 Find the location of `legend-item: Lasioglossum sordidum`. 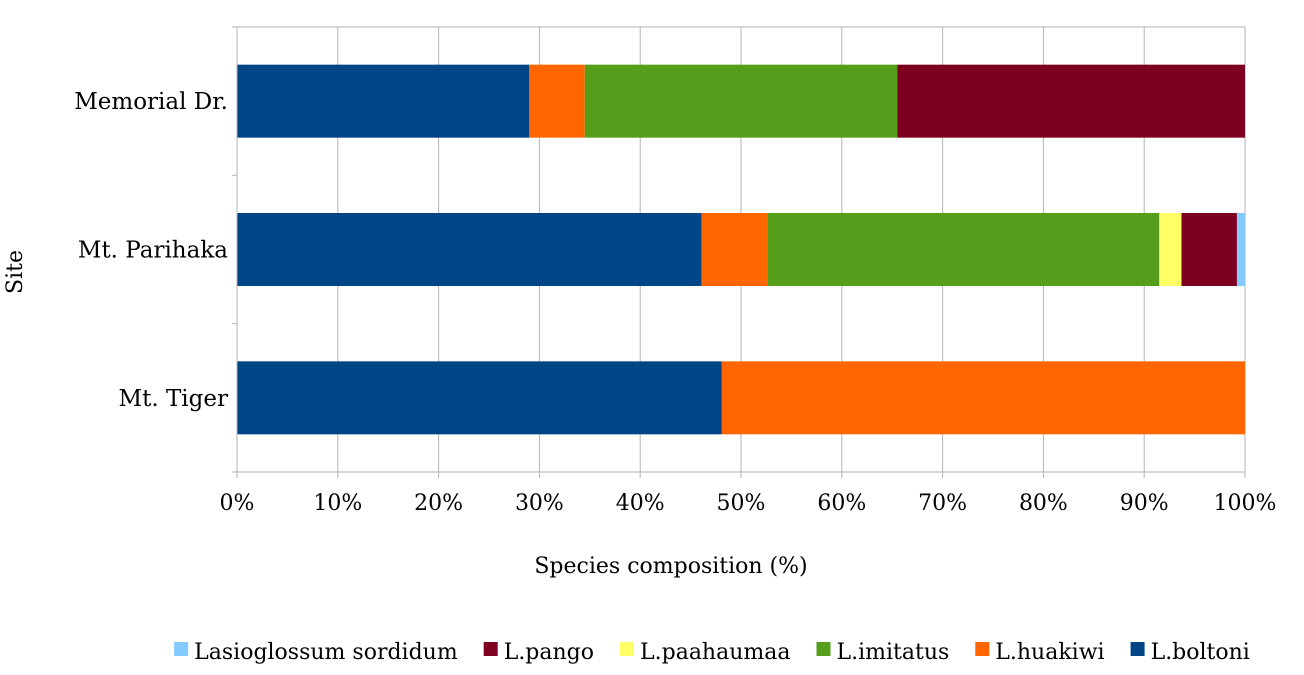

legend-item: Lasioglossum sordidum is located at coordinates (316, 652).